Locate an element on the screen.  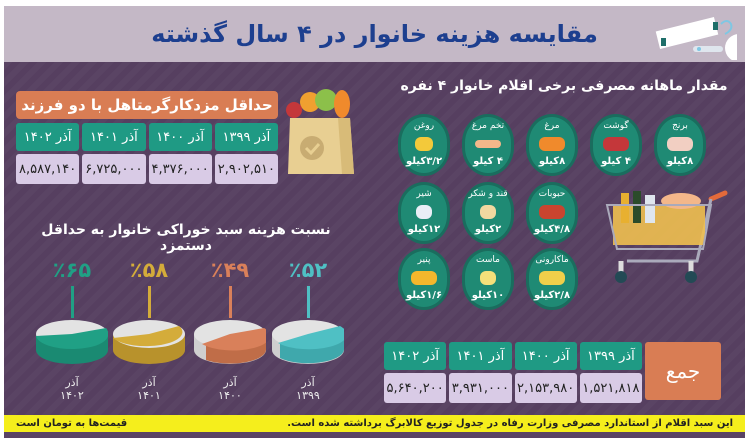
item-name: گوشت is located at coordinates (616, 126).